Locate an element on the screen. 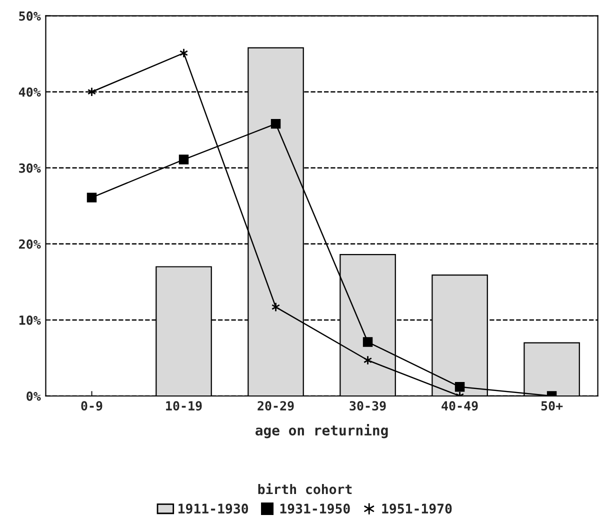 The image size is (610, 528). x-tick-label: 40-49 is located at coordinates (460, 406).